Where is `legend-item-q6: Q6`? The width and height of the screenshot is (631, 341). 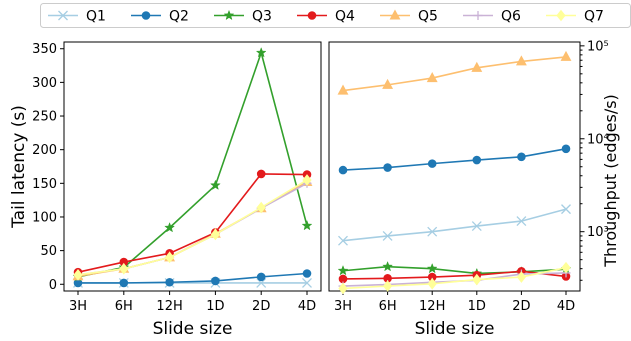 legend-item-q6: Q6 is located at coordinates (492, 17).